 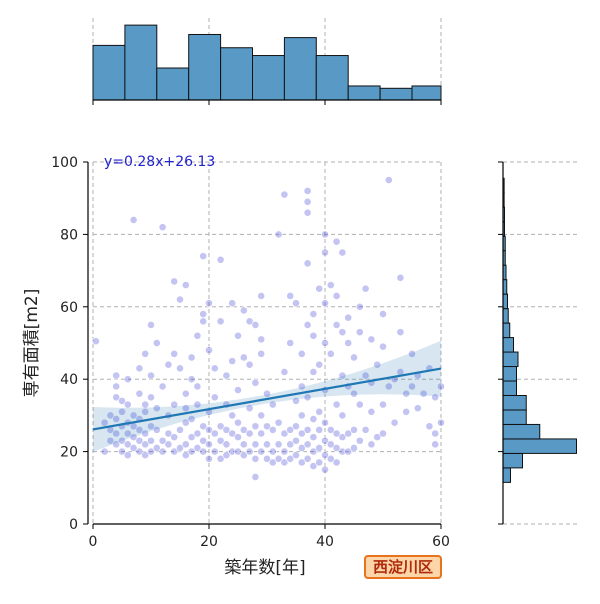 What do you see at coordinates (267, 399) in the screenshot?
I see `regression-line` at bounding box center [267, 399].